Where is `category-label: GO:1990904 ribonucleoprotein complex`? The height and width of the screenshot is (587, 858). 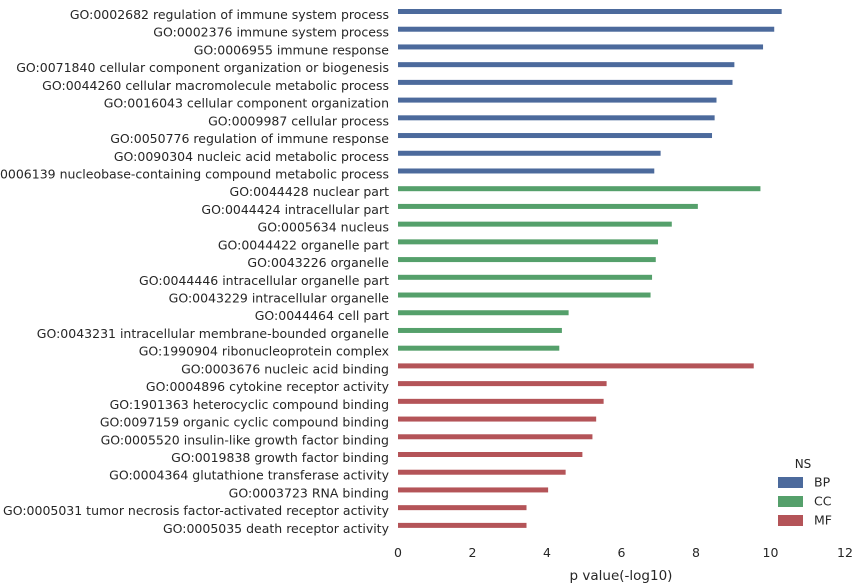 category-label: GO:1990904 ribonucleoprotein complex is located at coordinates (264, 351).